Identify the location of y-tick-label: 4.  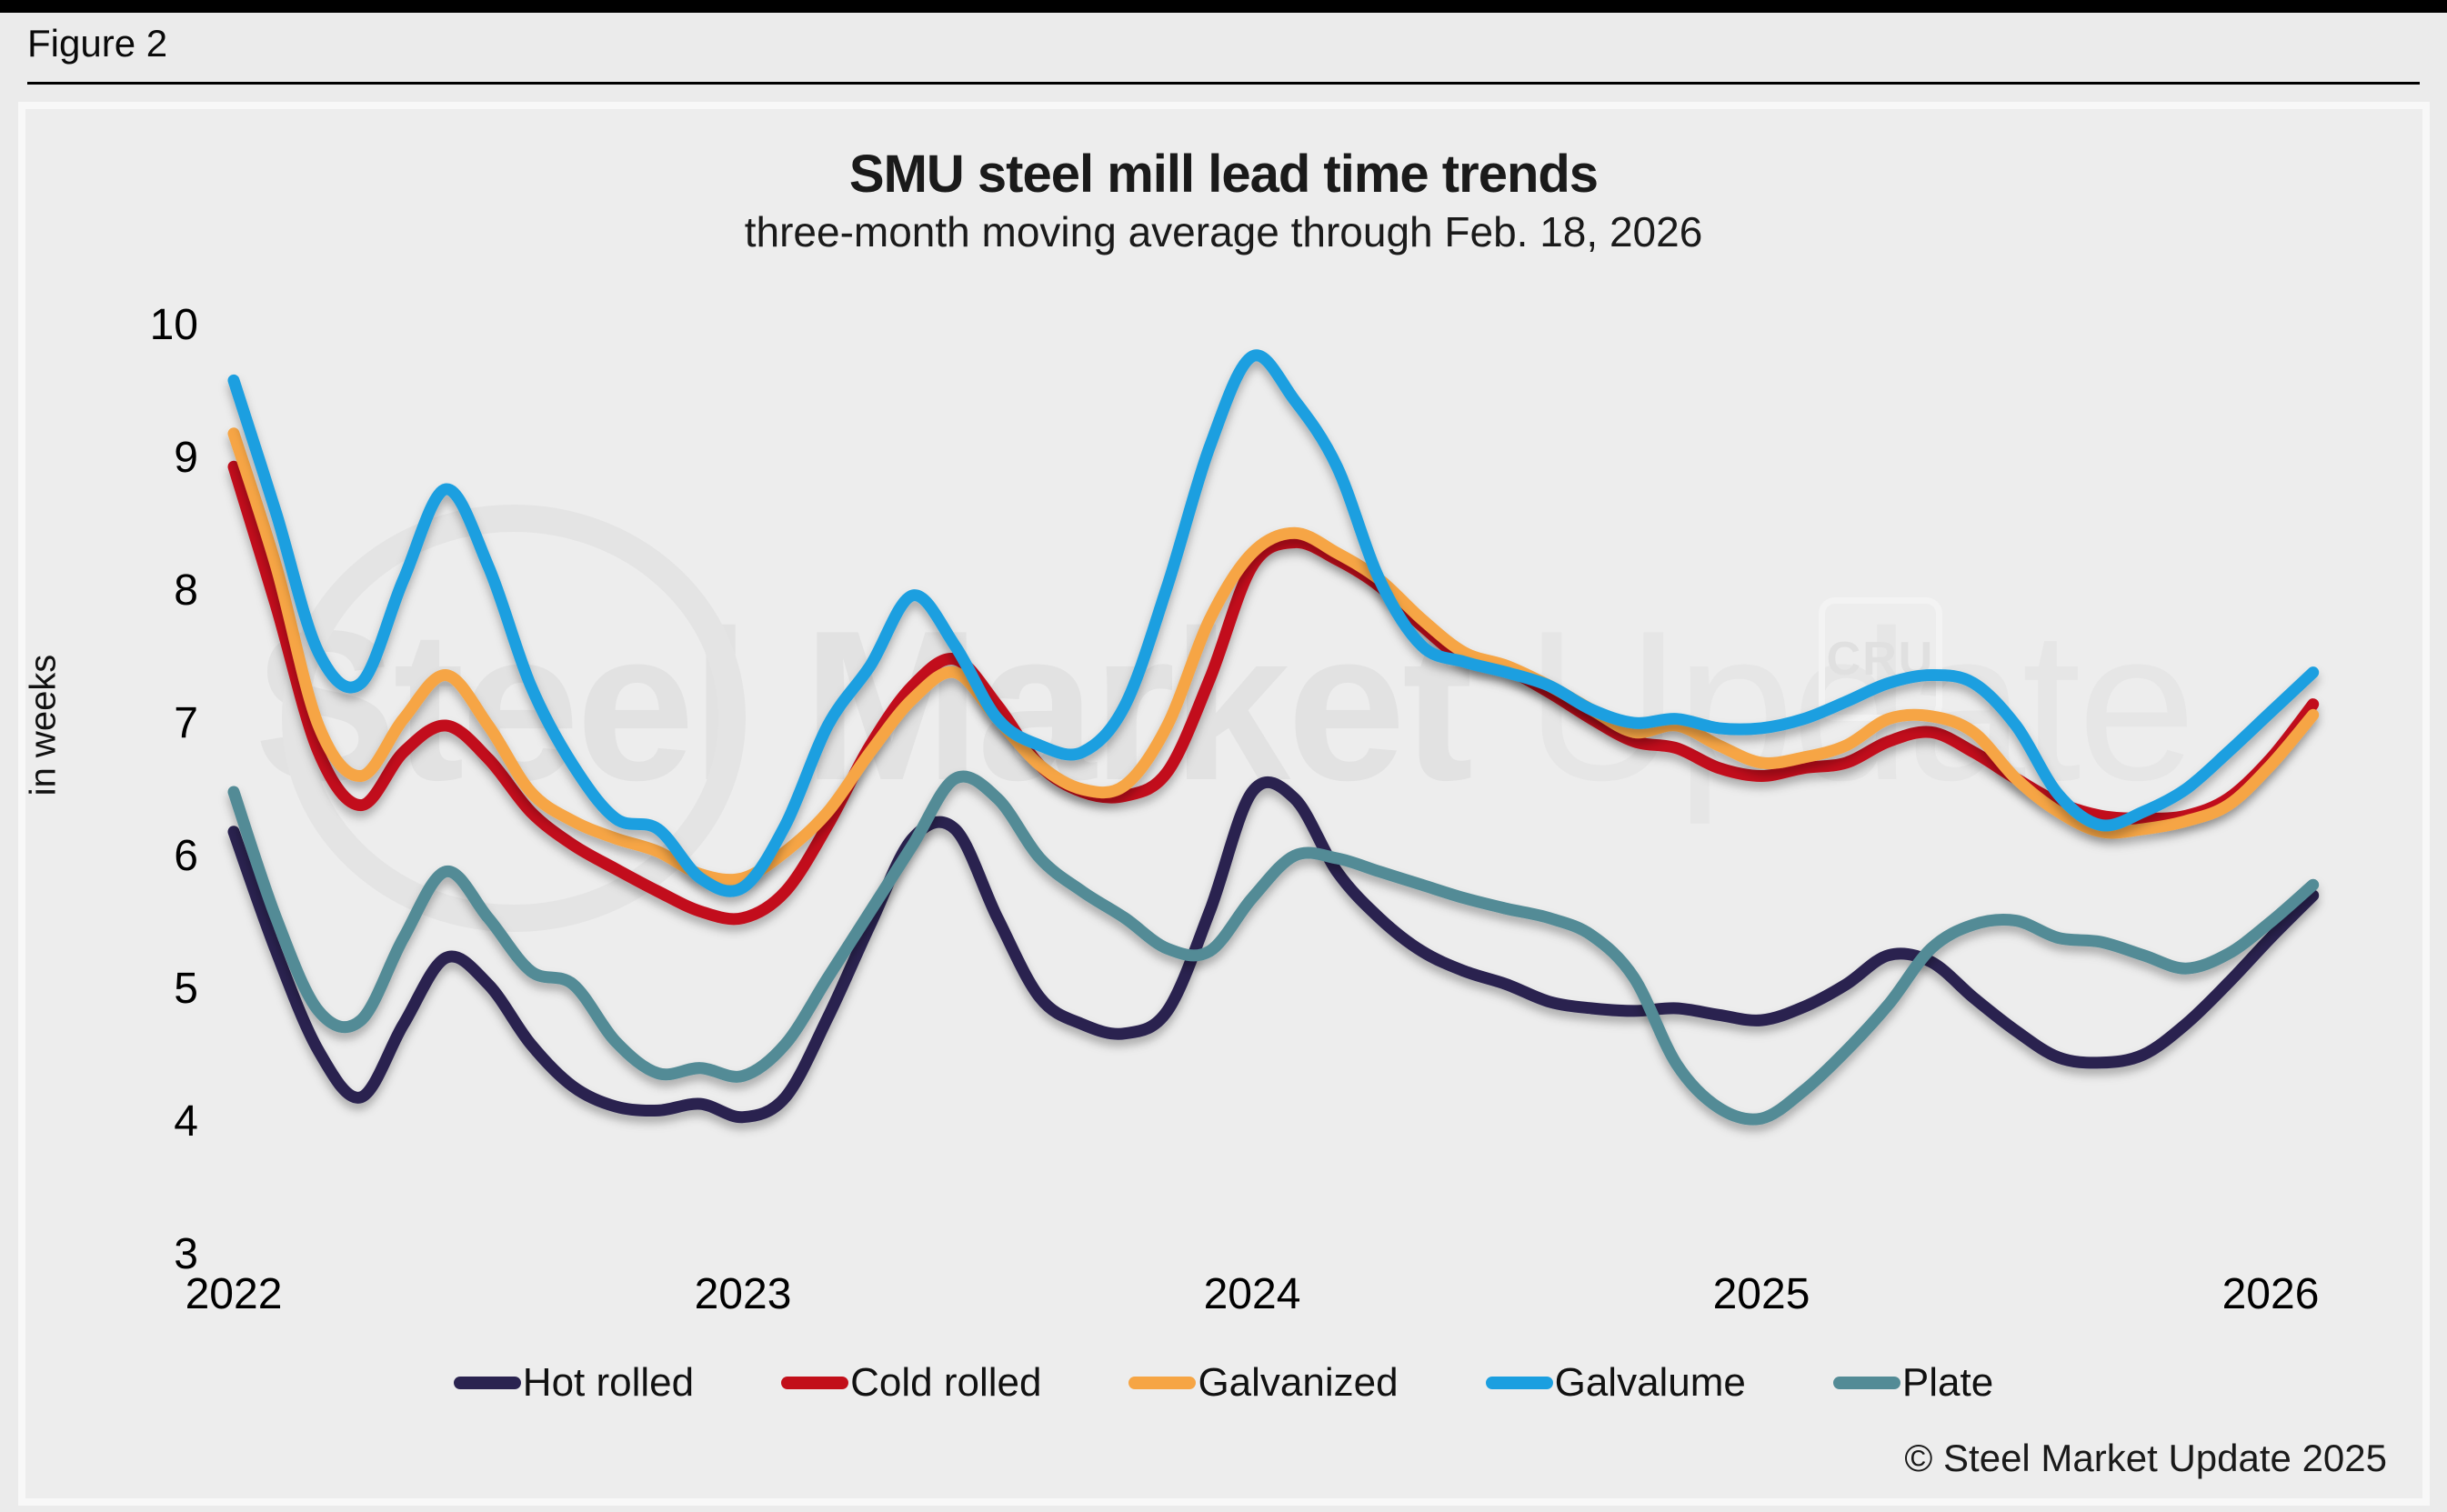
(186, 1121).